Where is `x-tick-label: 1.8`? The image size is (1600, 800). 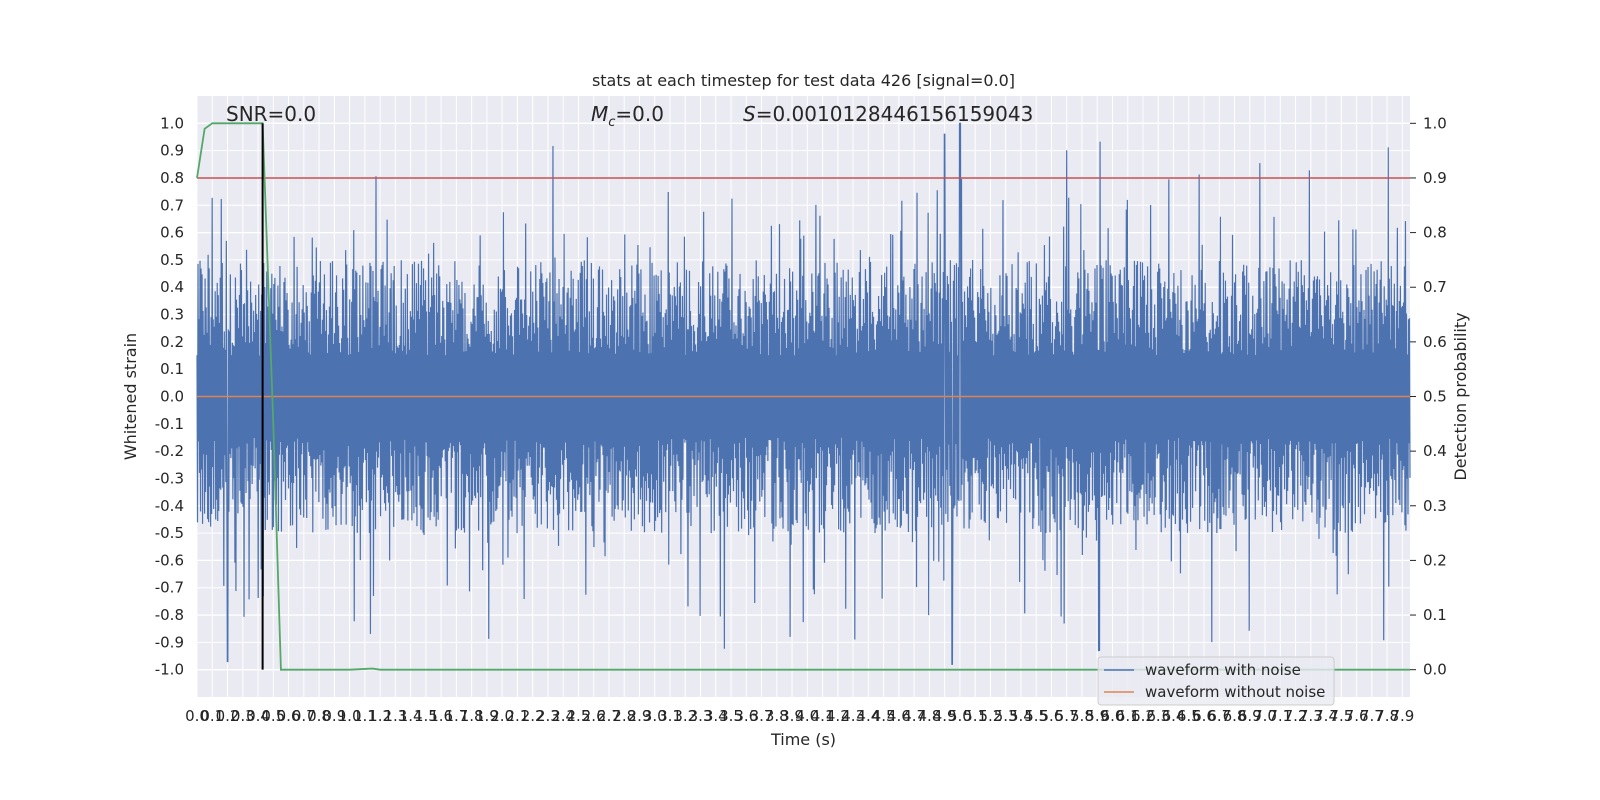 x-tick-label: 1.8 is located at coordinates (472, 716).